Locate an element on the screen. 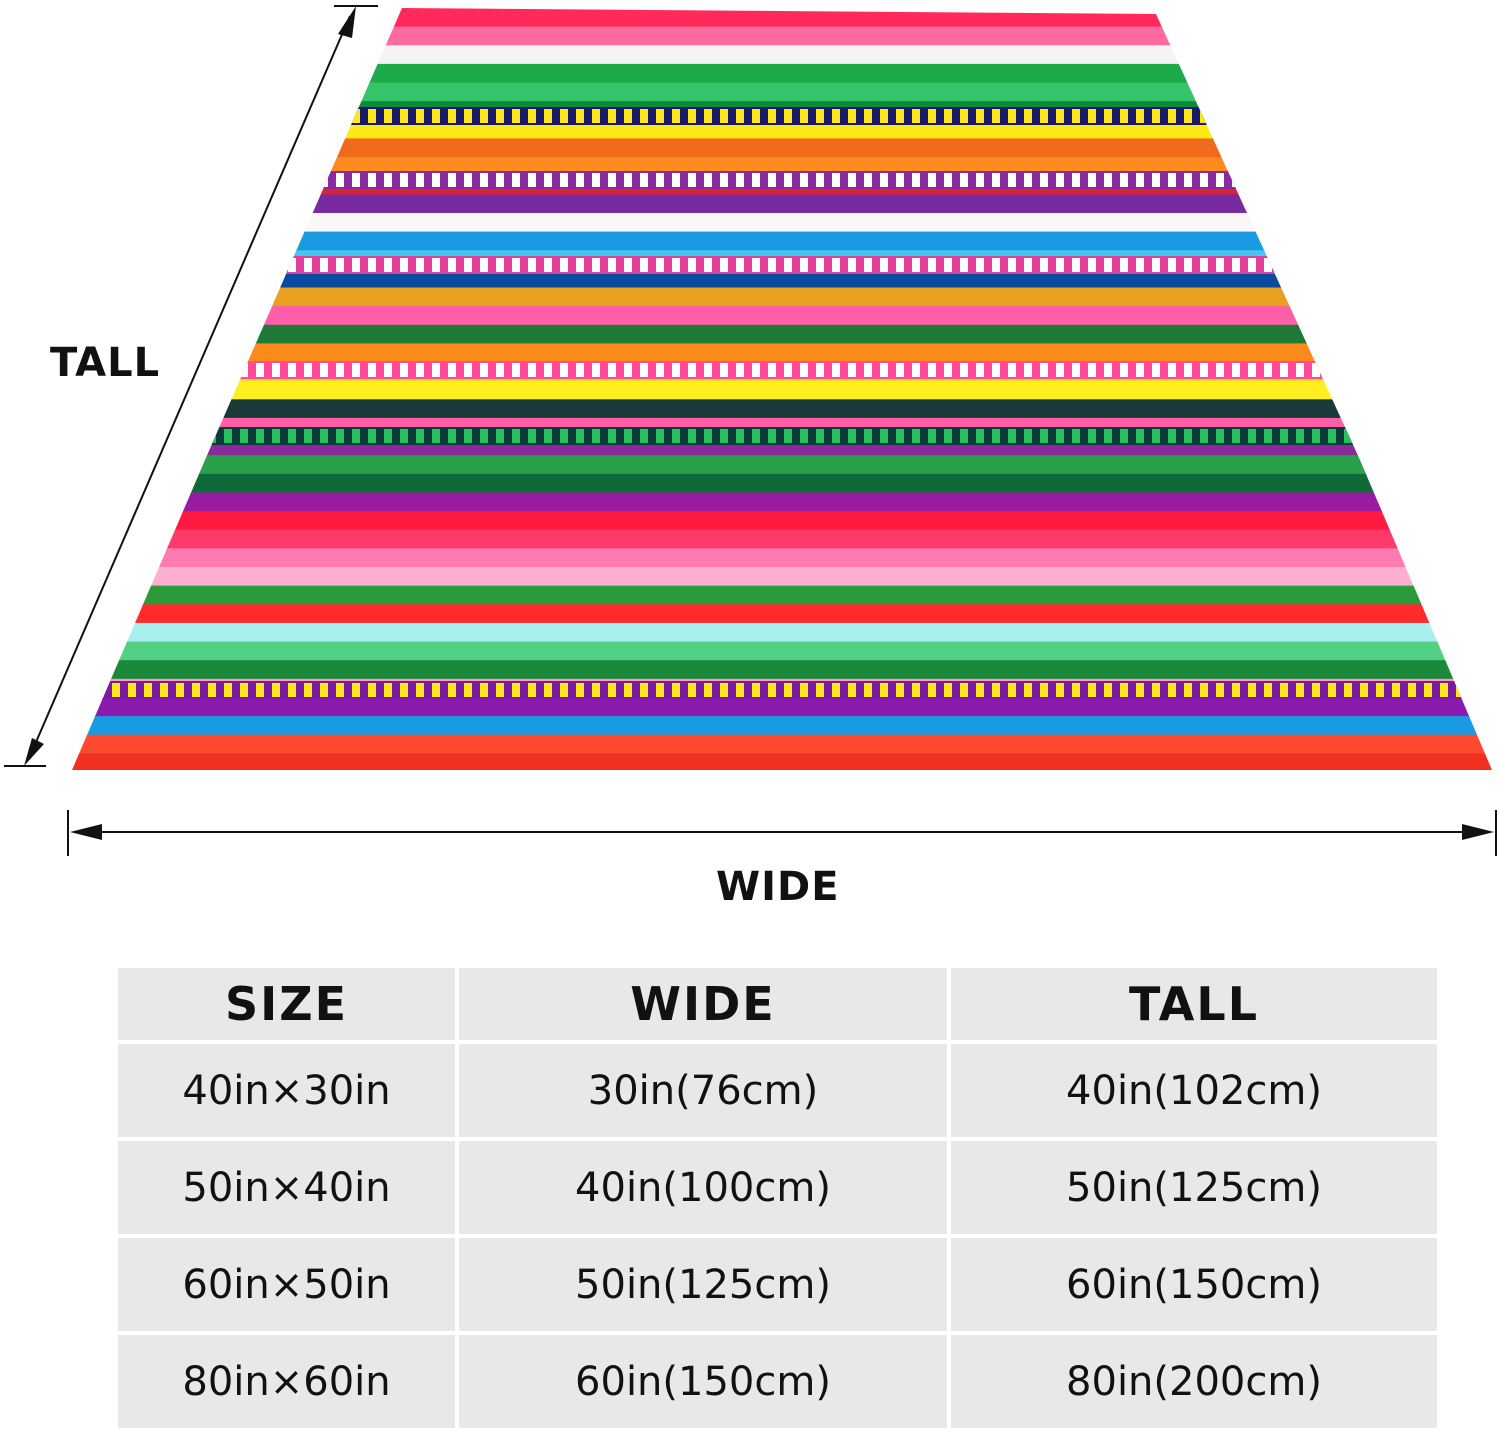  table-header-row: SIZE WIDE TALL is located at coordinates (777, 1004).